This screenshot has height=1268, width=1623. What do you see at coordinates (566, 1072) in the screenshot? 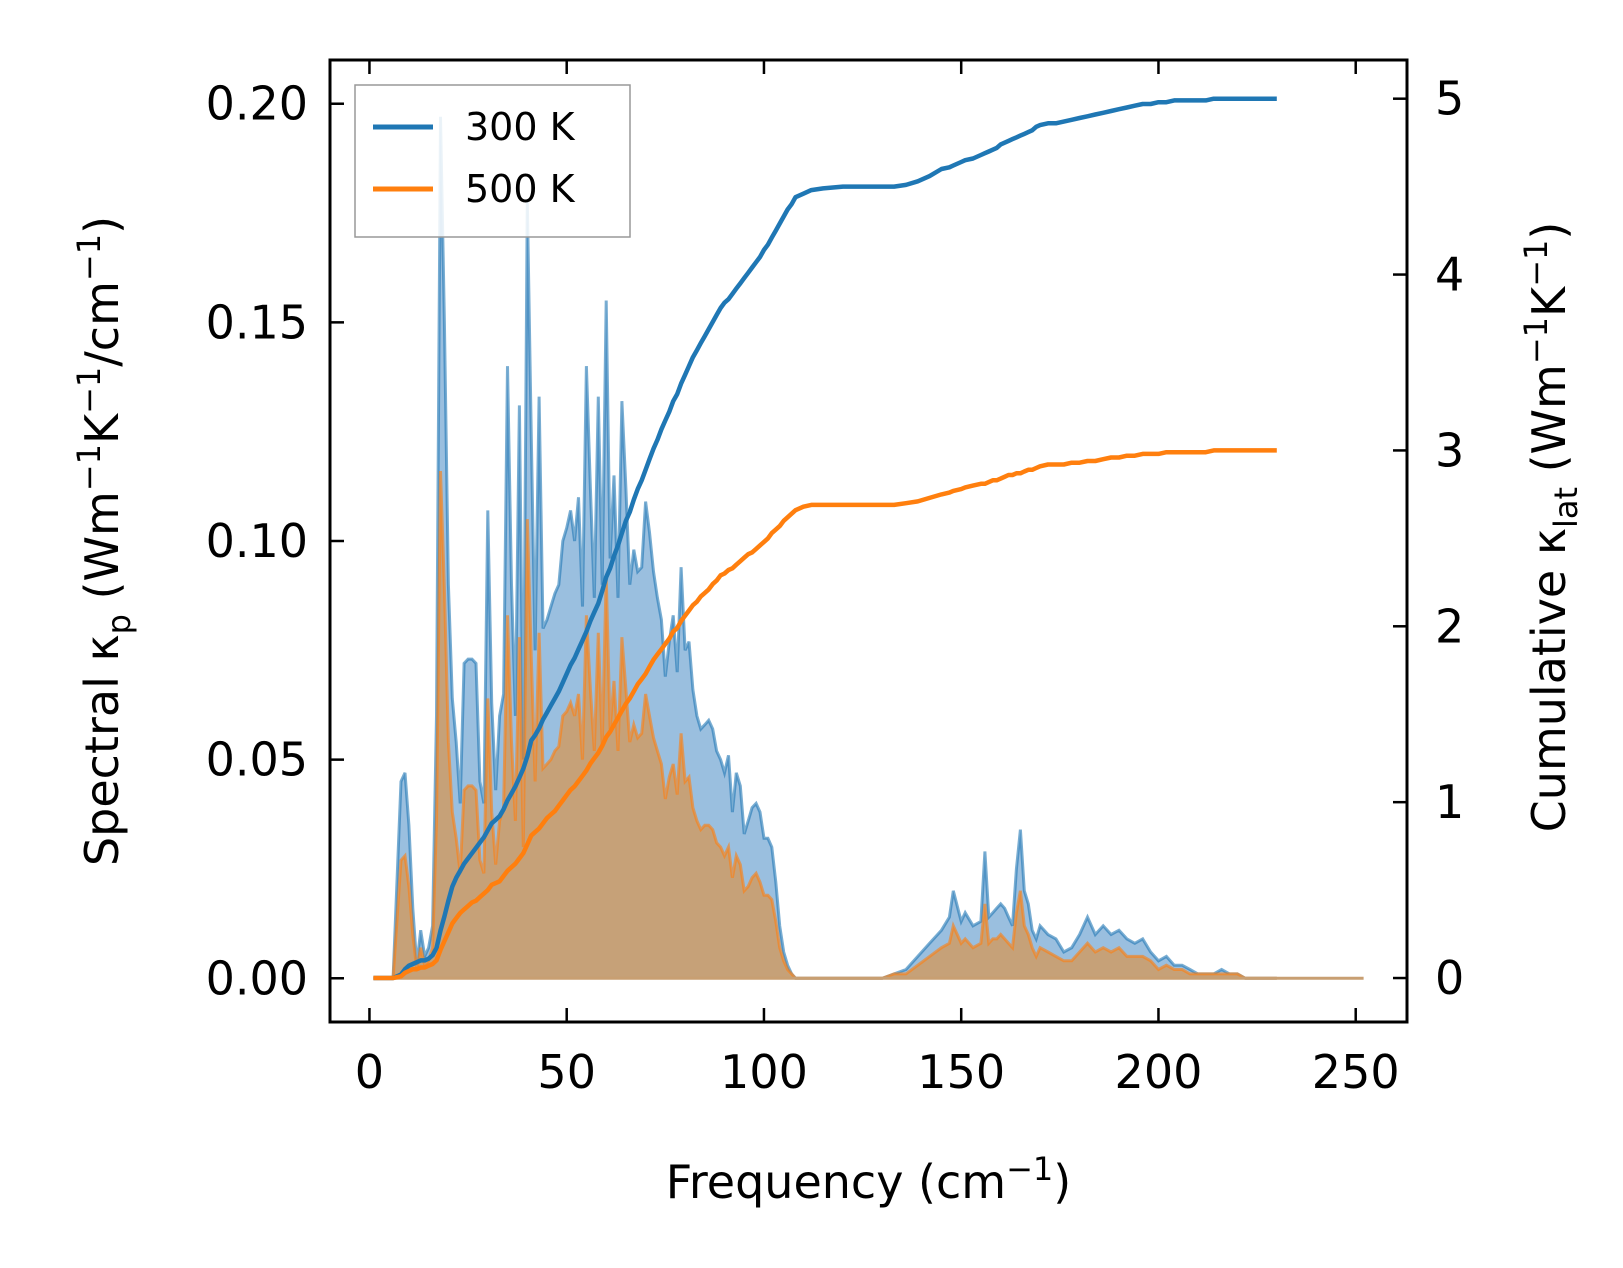
I see `x-tick-label: 50` at bounding box center [566, 1072].